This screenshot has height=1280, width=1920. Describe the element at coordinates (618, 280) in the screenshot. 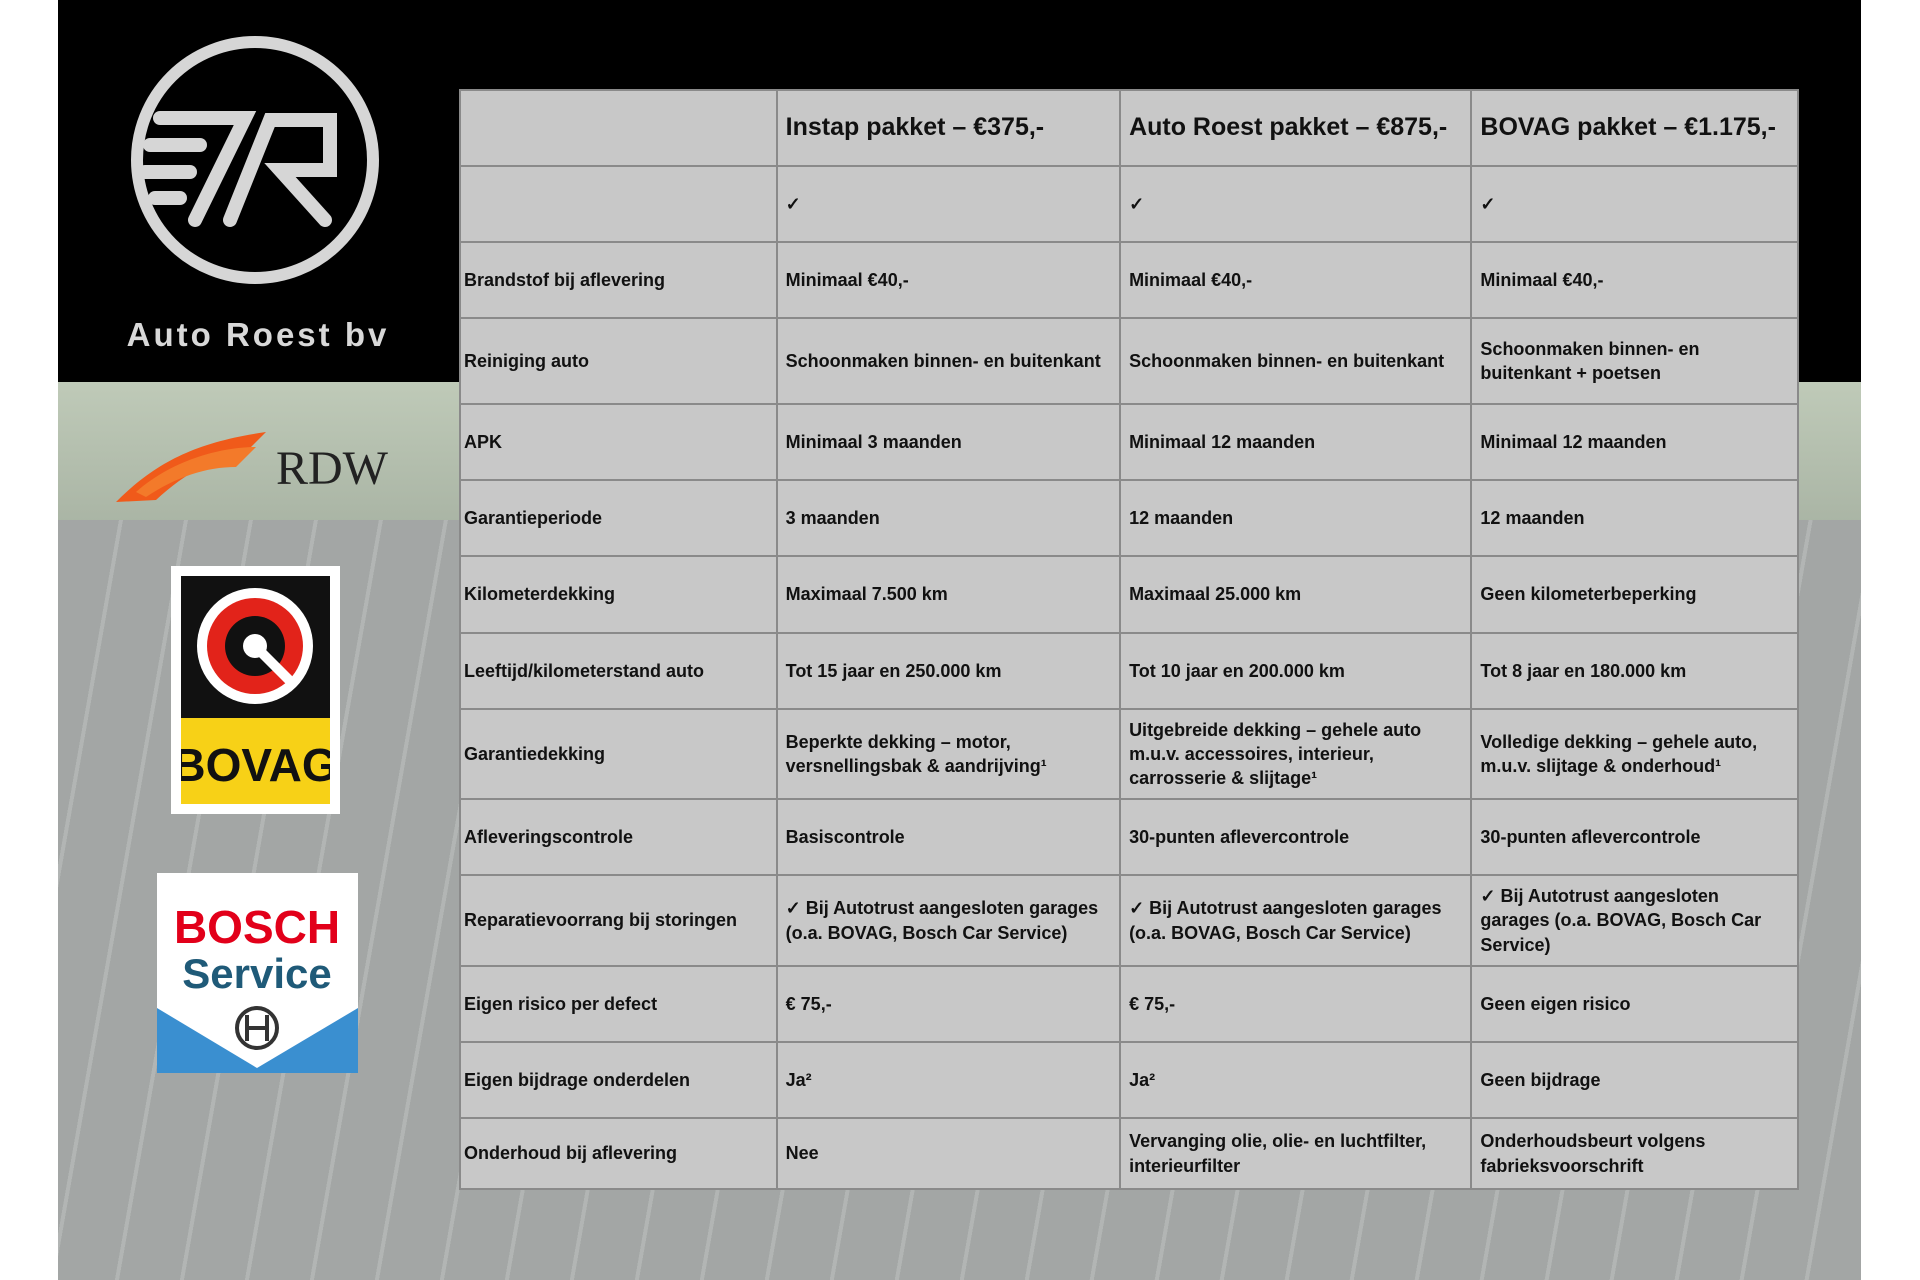

I see `row-label: Brandstof bij aflevering` at that location.